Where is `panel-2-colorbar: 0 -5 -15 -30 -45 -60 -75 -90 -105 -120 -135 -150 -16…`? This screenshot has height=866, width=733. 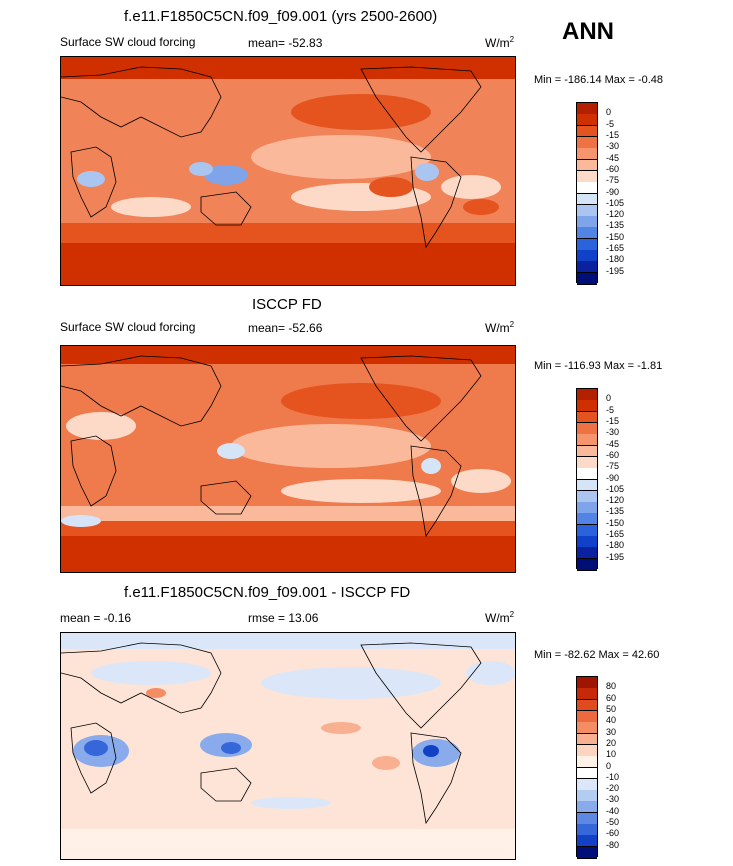 panel-2-colorbar: 0 -5 -15 -30 -45 -60 -75 -90 -105 -120 -135 -150 -16… is located at coordinates (616, 480).